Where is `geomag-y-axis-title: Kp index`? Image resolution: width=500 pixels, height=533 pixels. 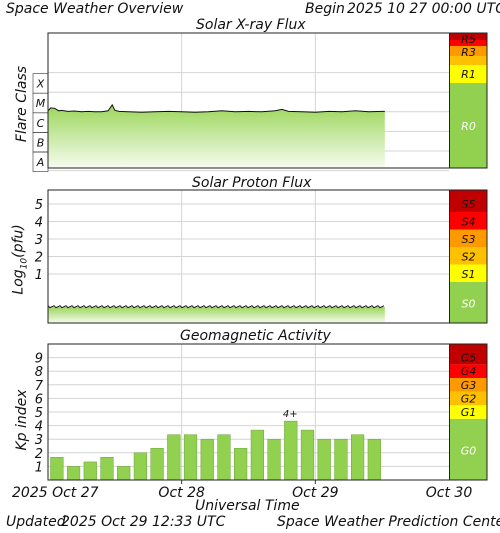
geomag-y-axis-title: Kp index is located at coordinates (22, 420).